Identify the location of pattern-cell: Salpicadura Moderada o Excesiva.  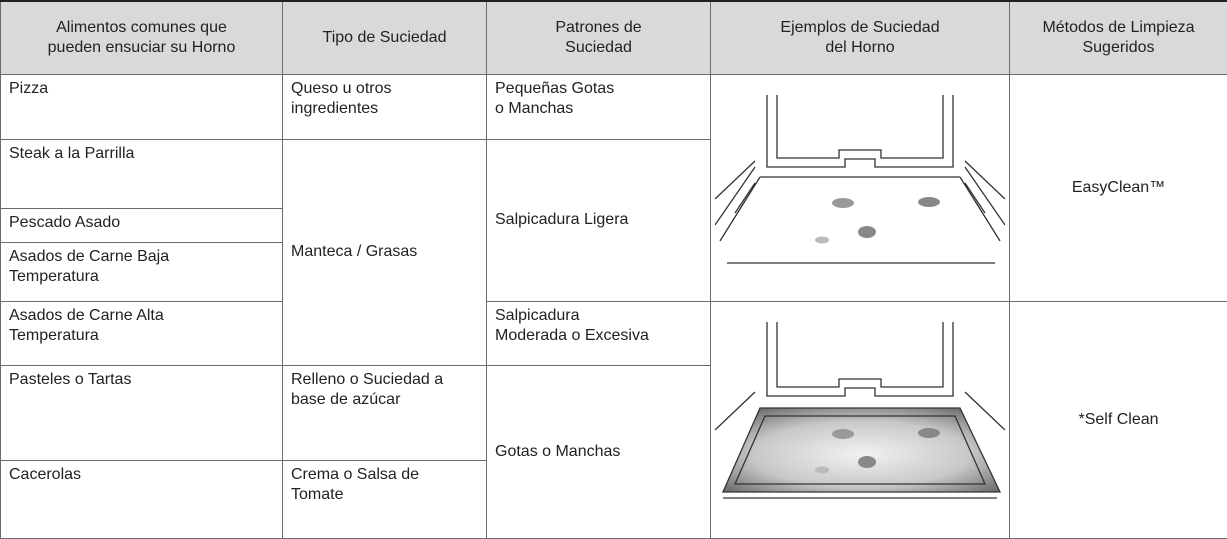
(599, 333).